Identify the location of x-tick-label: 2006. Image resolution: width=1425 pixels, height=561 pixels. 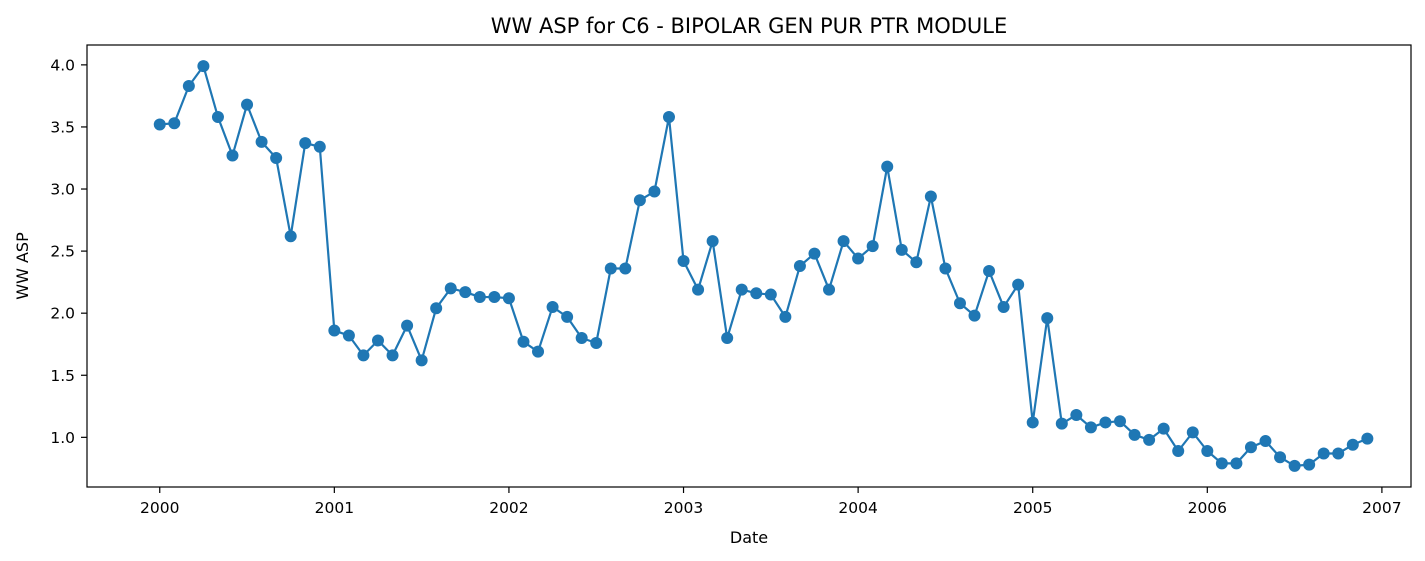
(1207, 508).